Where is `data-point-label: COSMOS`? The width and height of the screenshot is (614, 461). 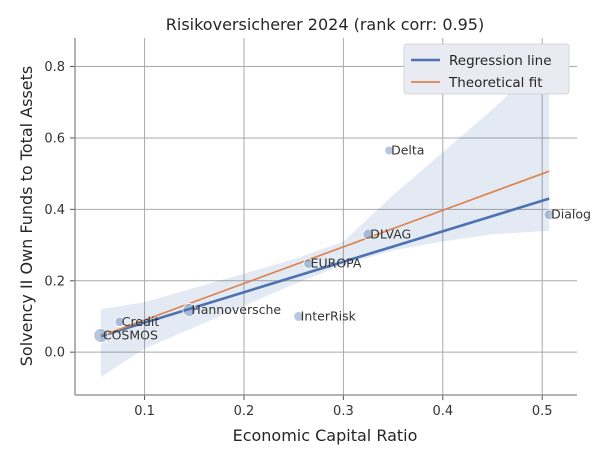
data-point-label: COSMOS is located at coordinates (130, 334).